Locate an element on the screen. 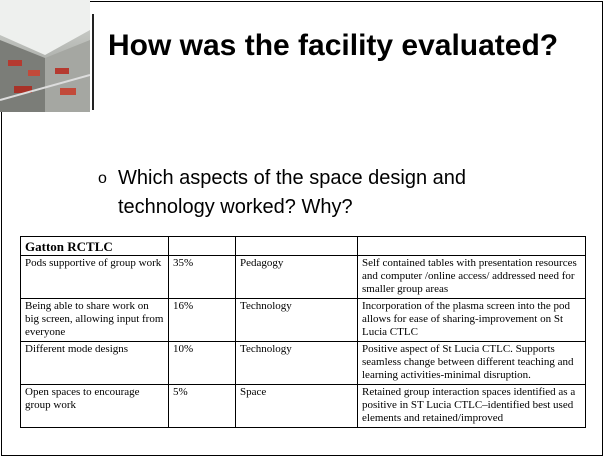 Image resolution: width=606 pixels, height=459 pixels. percent-cell: 35% is located at coordinates (202, 277).